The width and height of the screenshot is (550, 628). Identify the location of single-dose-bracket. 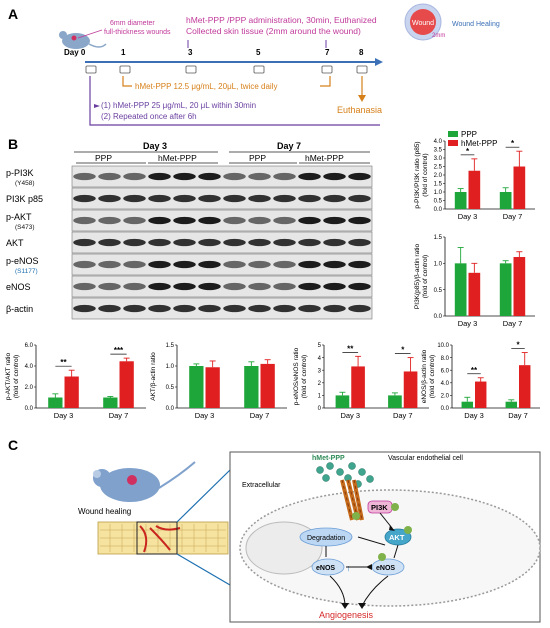
(234, 101).